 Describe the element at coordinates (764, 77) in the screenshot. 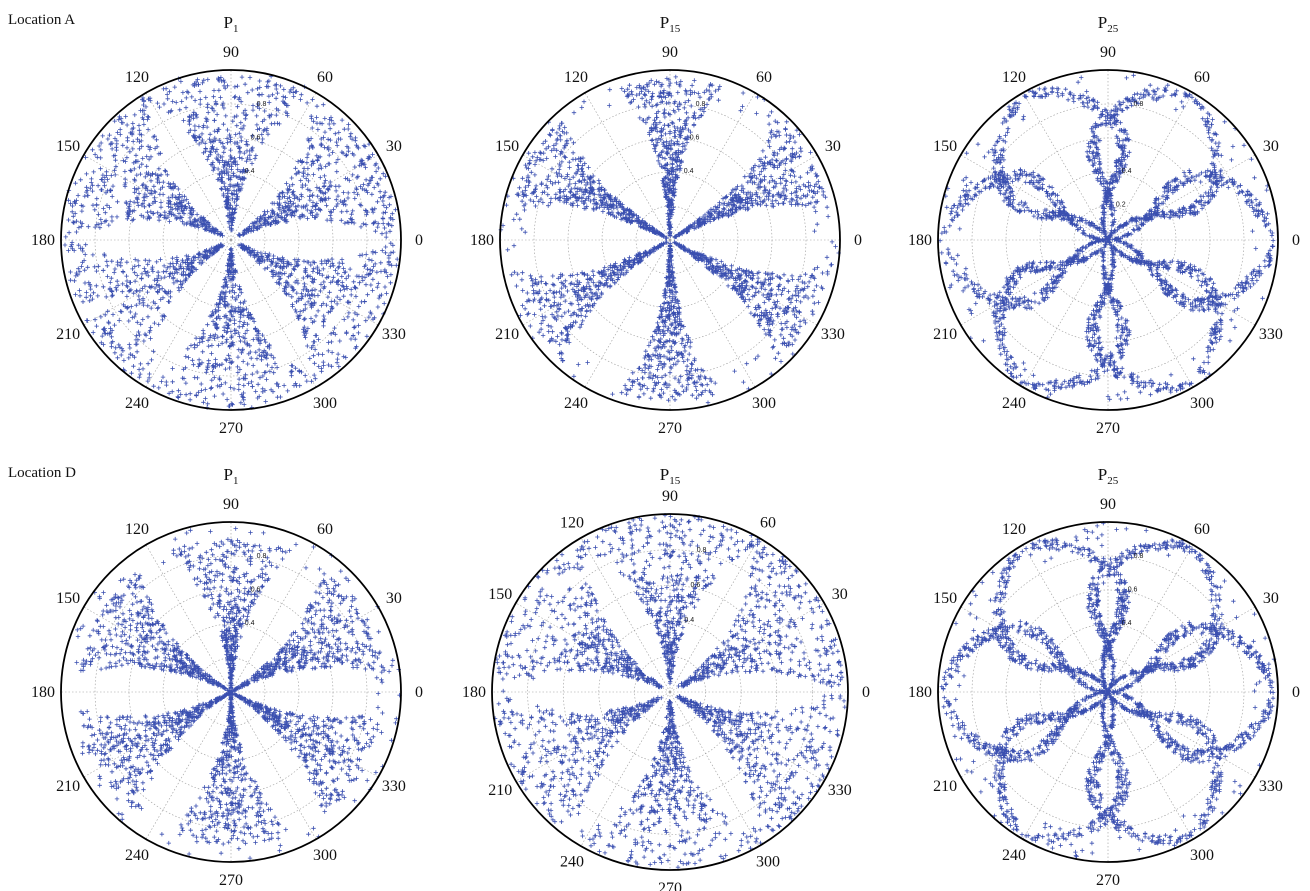

I see `angle-tick-label: 60` at that location.